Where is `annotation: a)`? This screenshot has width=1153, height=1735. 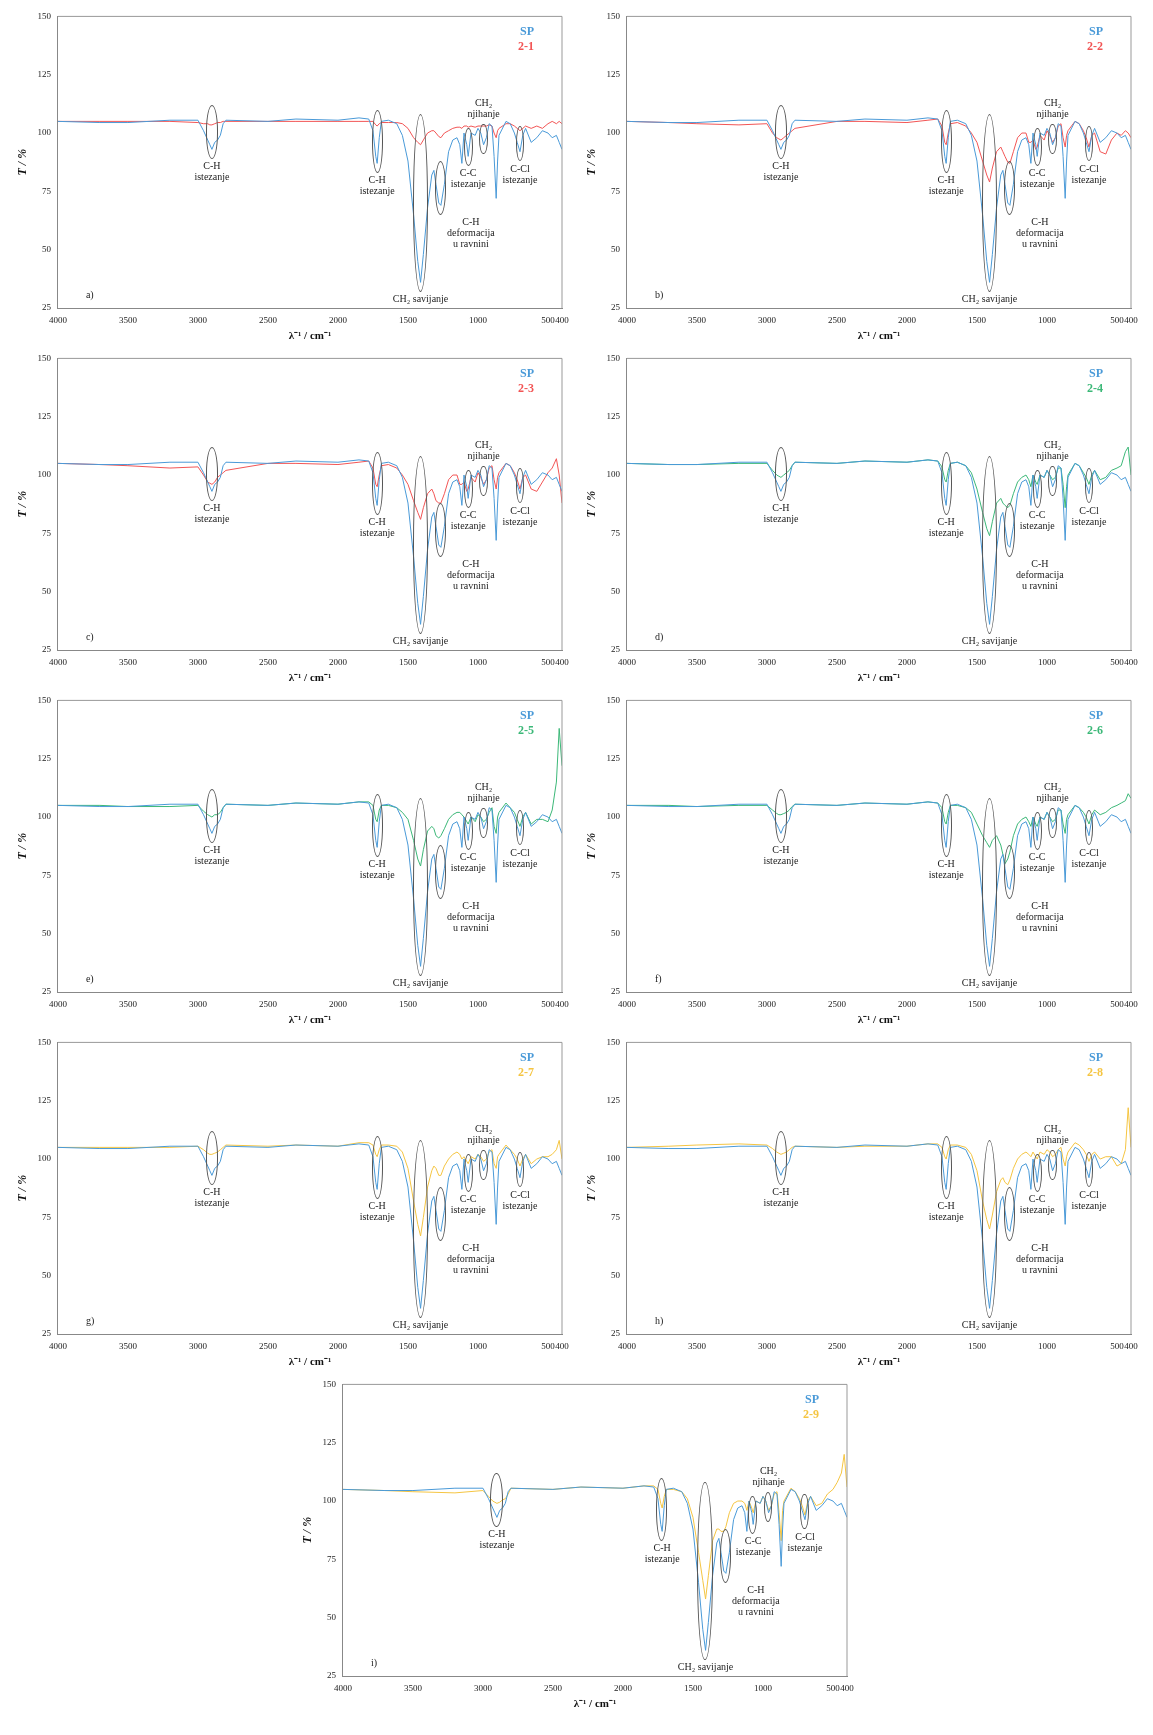
annotation: a) is located at coordinates (89, 294).